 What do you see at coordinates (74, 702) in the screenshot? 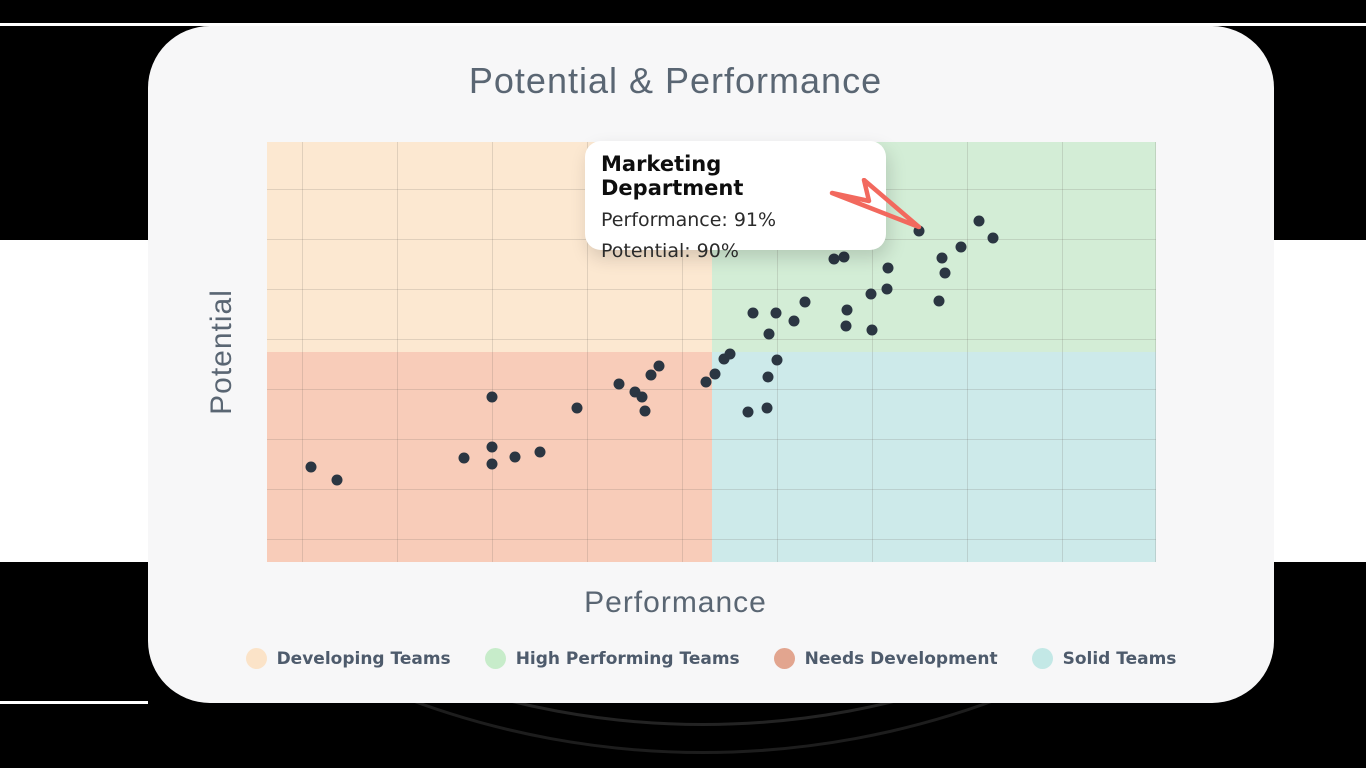
I see `frame-divider-line` at bounding box center [74, 702].